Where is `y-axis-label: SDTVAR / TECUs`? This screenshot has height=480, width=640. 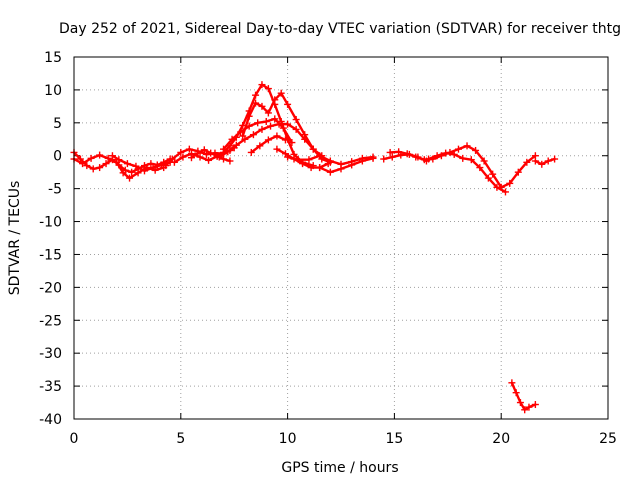
y-axis-label: SDTVAR / TECUs is located at coordinates (15, 238).